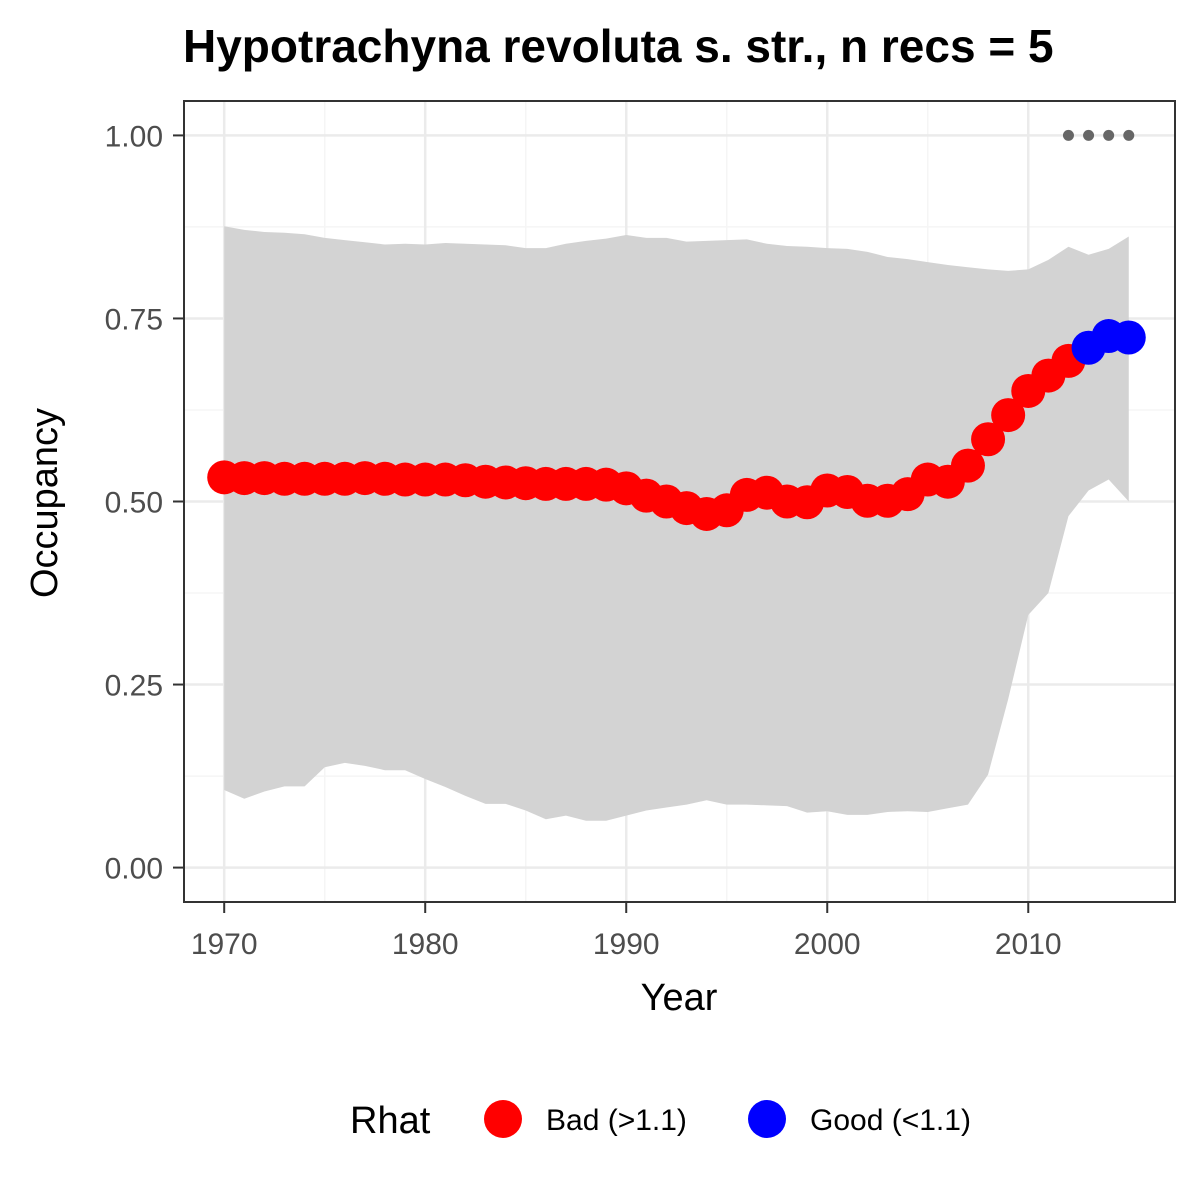 This screenshot has height=1200, width=1200. I want to click on x-tick-label: 1980, so click(425, 944).